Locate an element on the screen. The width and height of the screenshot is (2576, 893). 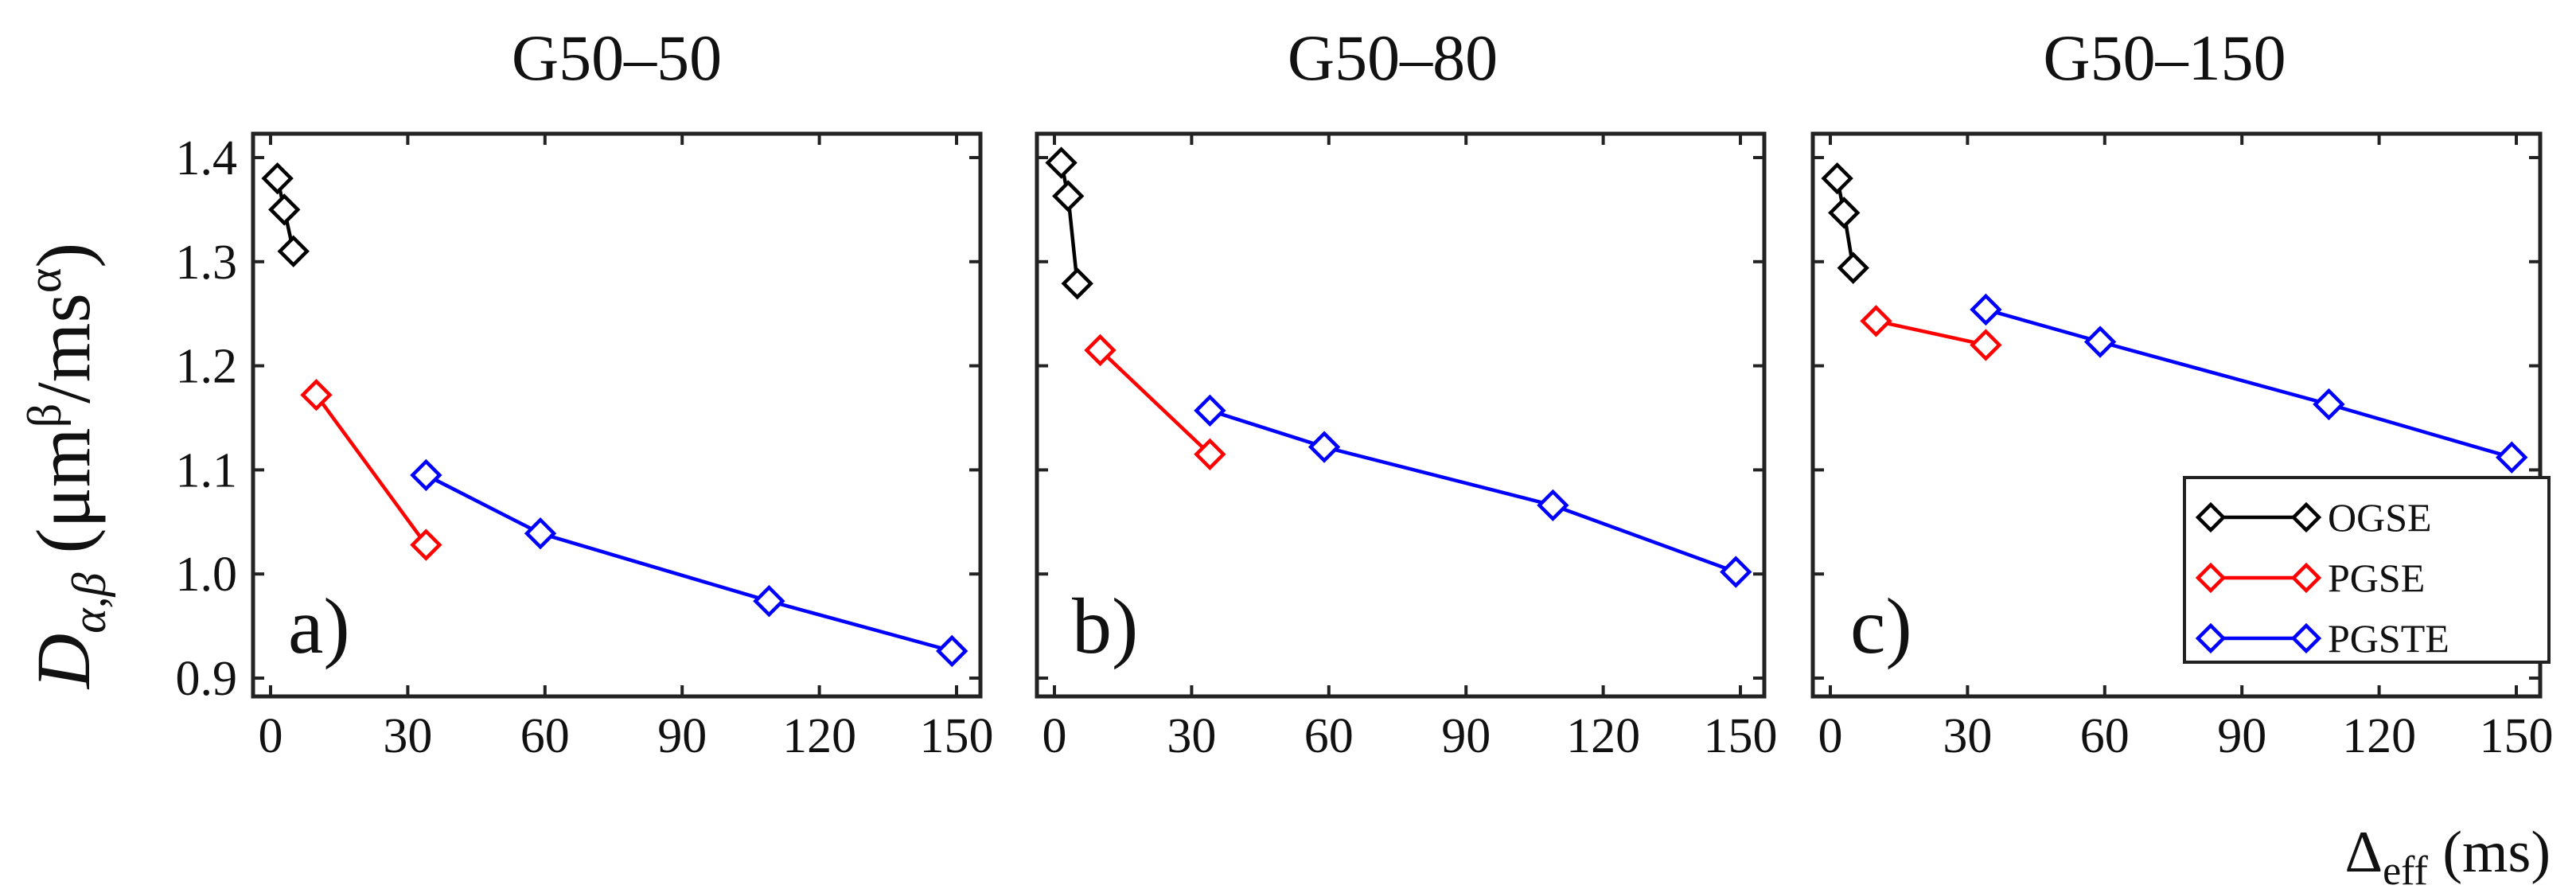
panel-letter: a) is located at coordinates (319, 626).